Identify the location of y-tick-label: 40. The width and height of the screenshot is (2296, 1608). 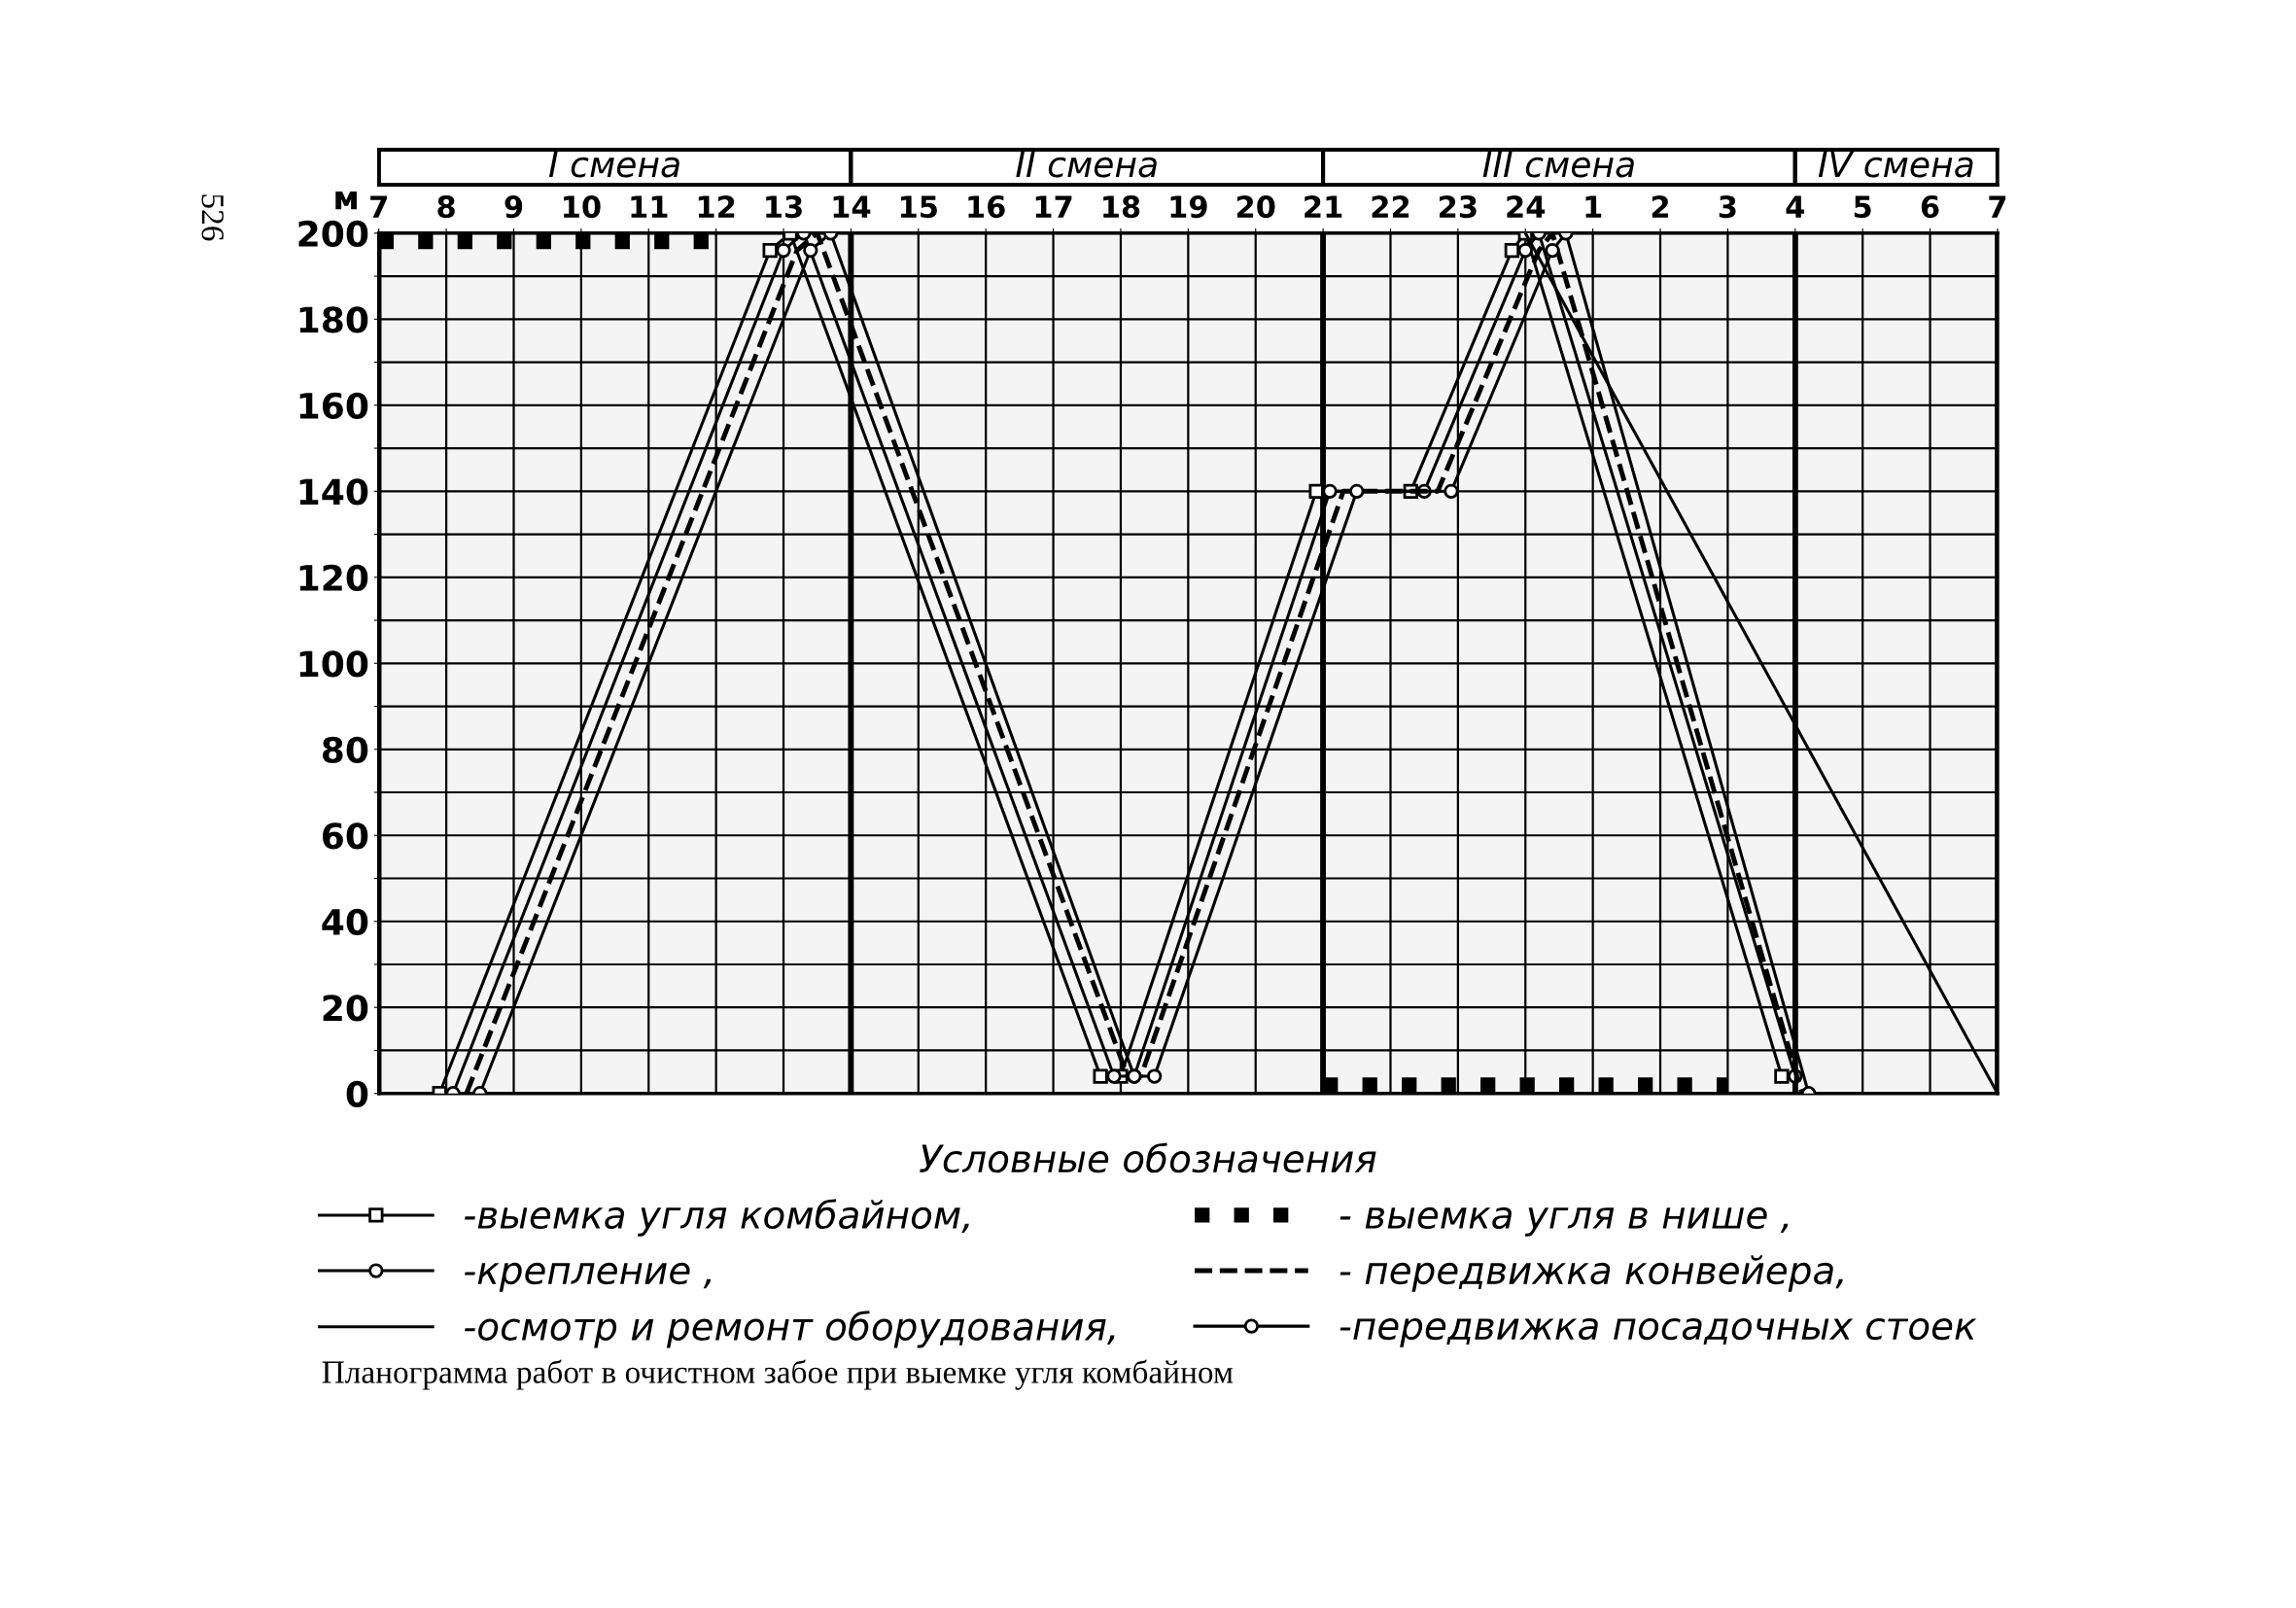
(345, 922).